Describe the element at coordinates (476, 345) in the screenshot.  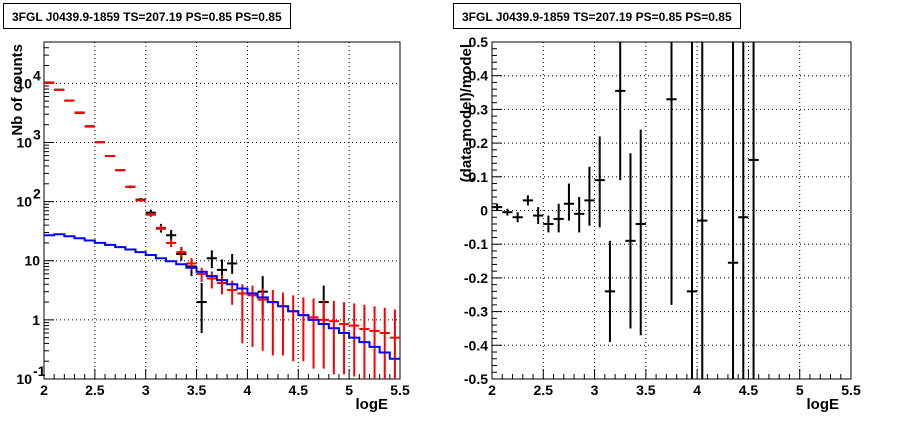
I see `y-tick-label: -0.4` at that location.